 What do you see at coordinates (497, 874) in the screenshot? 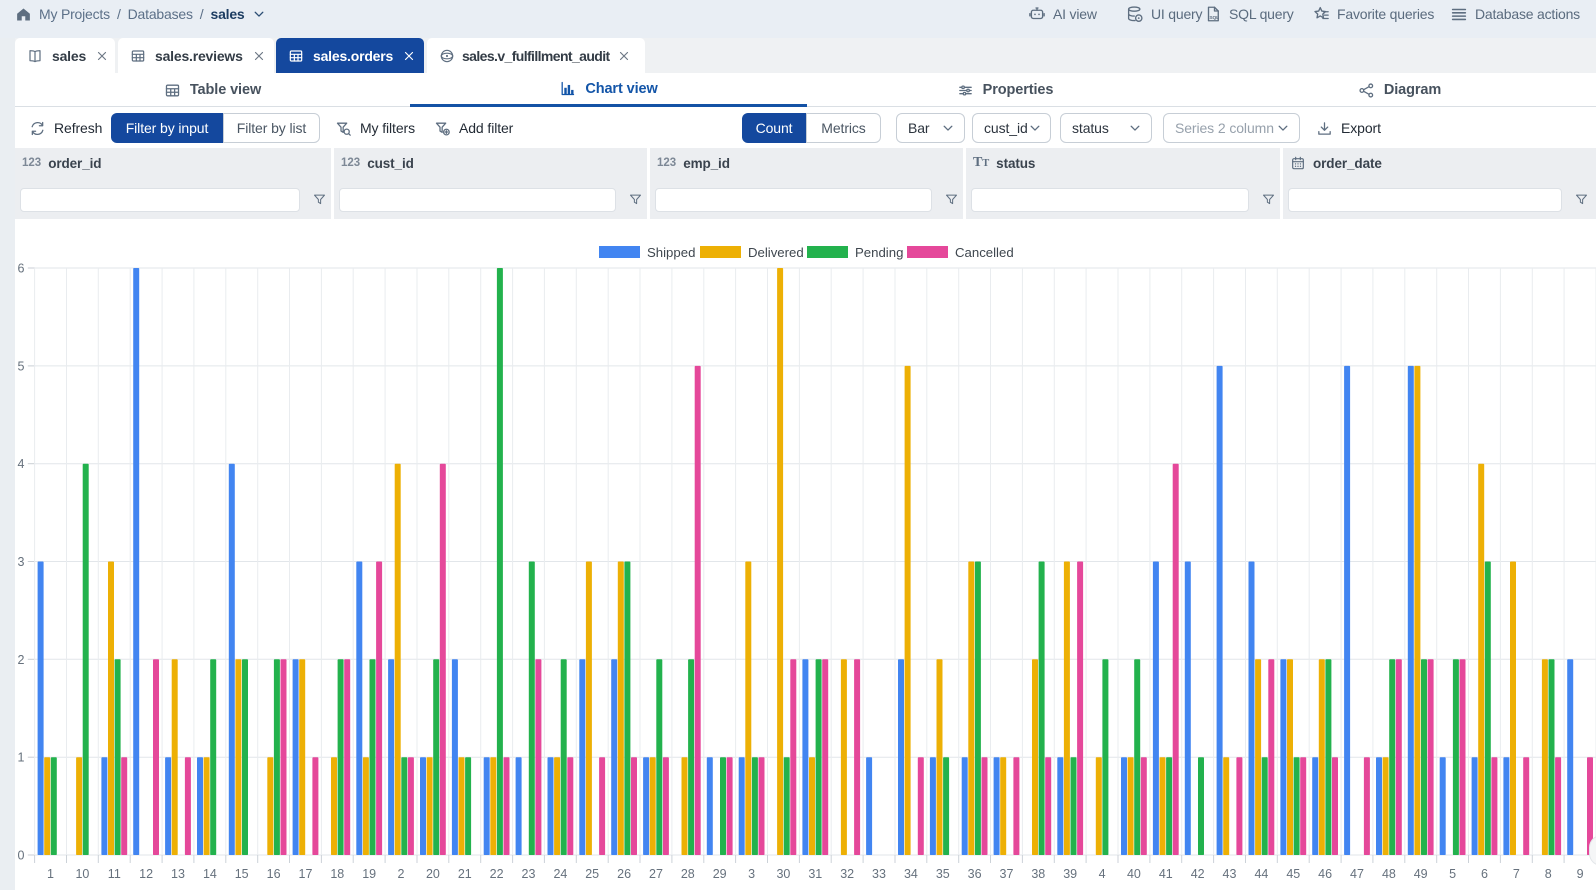
I see `svg-text: 22` at bounding box center [497, 874].